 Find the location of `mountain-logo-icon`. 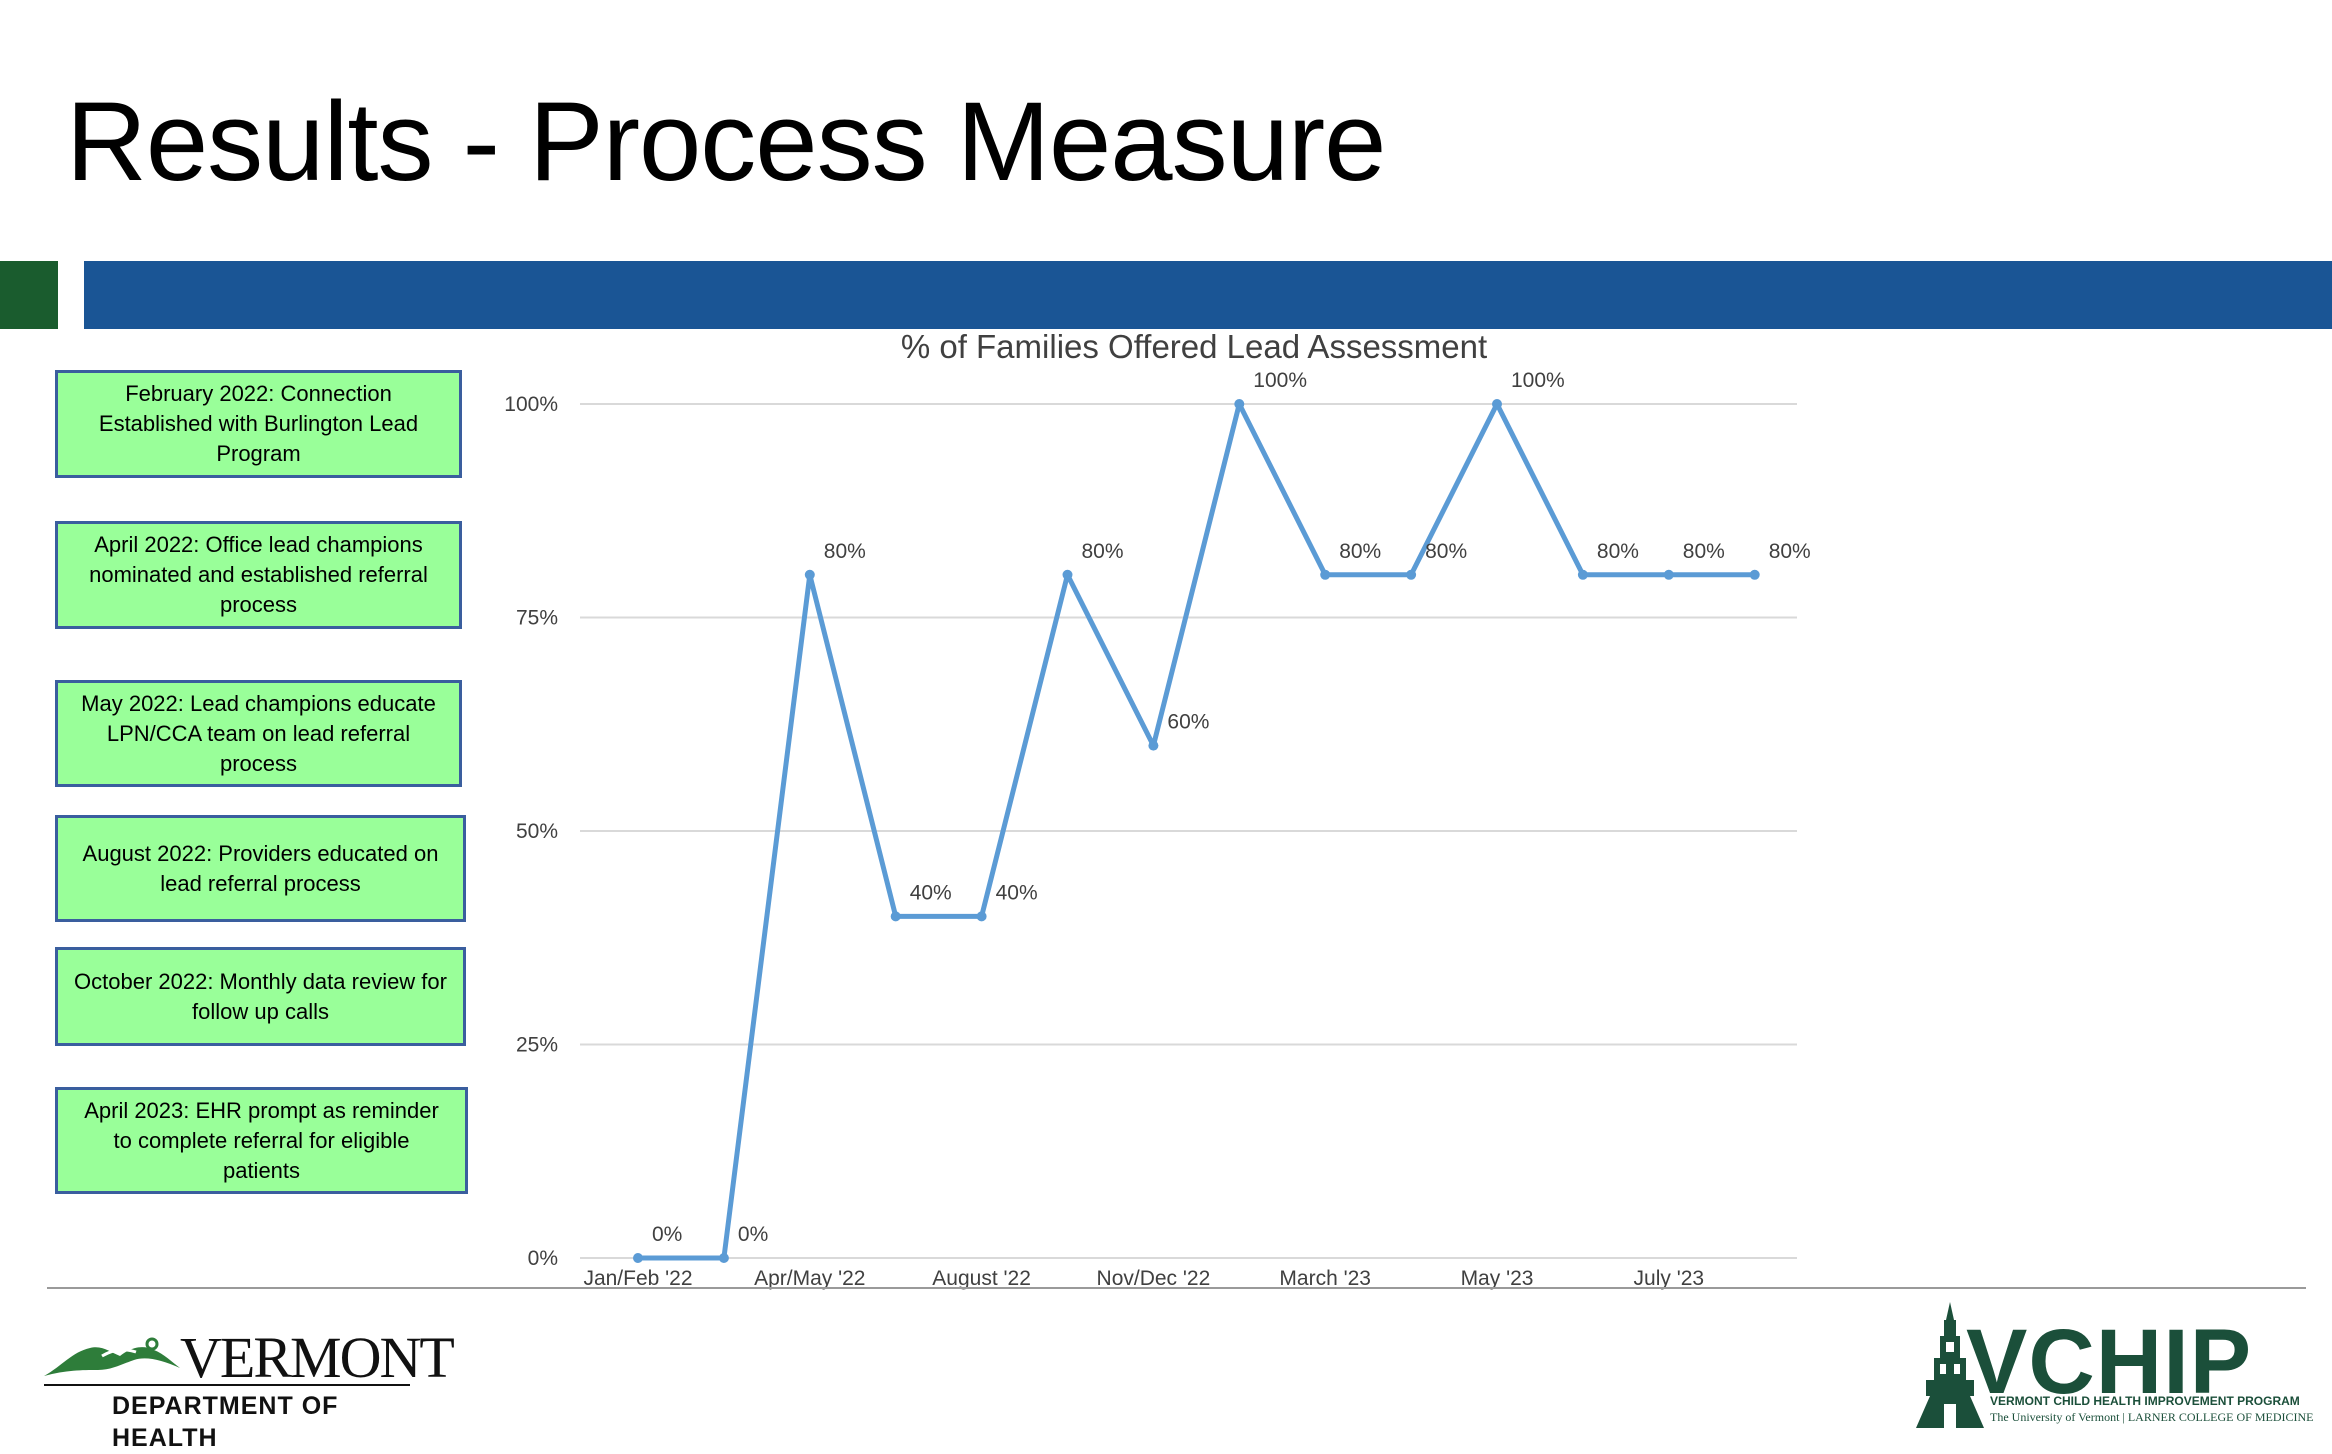

mountain-logo-icon is located at coordinates (112, 1356).